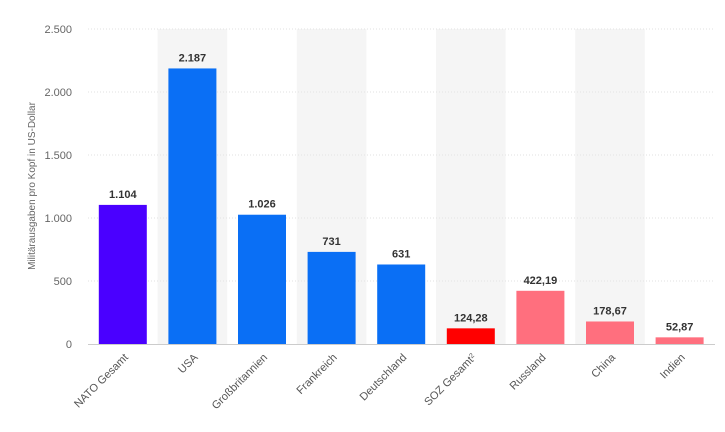 The image size is (725, 432). What do you see at coordinates (58, 30) in the screenshot?
I see `y-tick-label: 2.500` at bounding box center [58, 30].